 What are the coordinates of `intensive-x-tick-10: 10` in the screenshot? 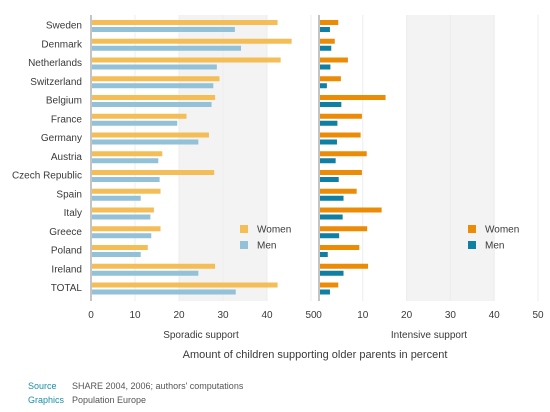 It's located at (363, 315).